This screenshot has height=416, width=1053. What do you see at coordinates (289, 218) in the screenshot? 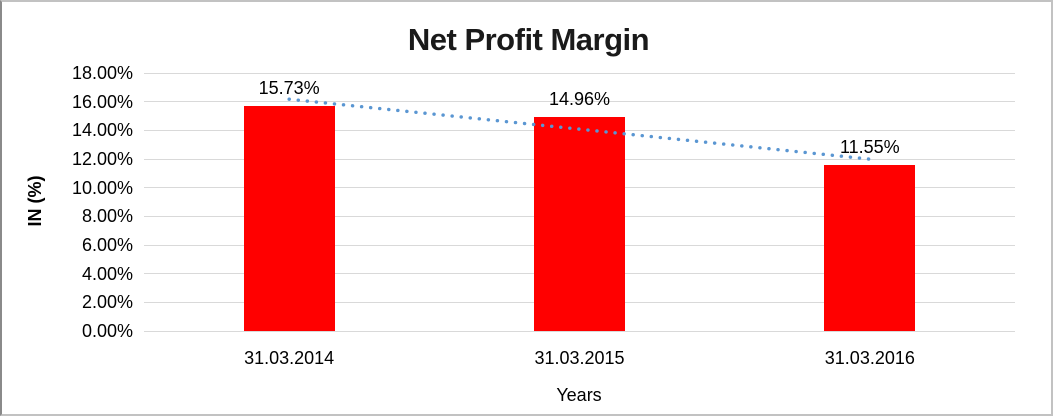
I see `bar-31.03.2014` at bounding box center [289, 218].